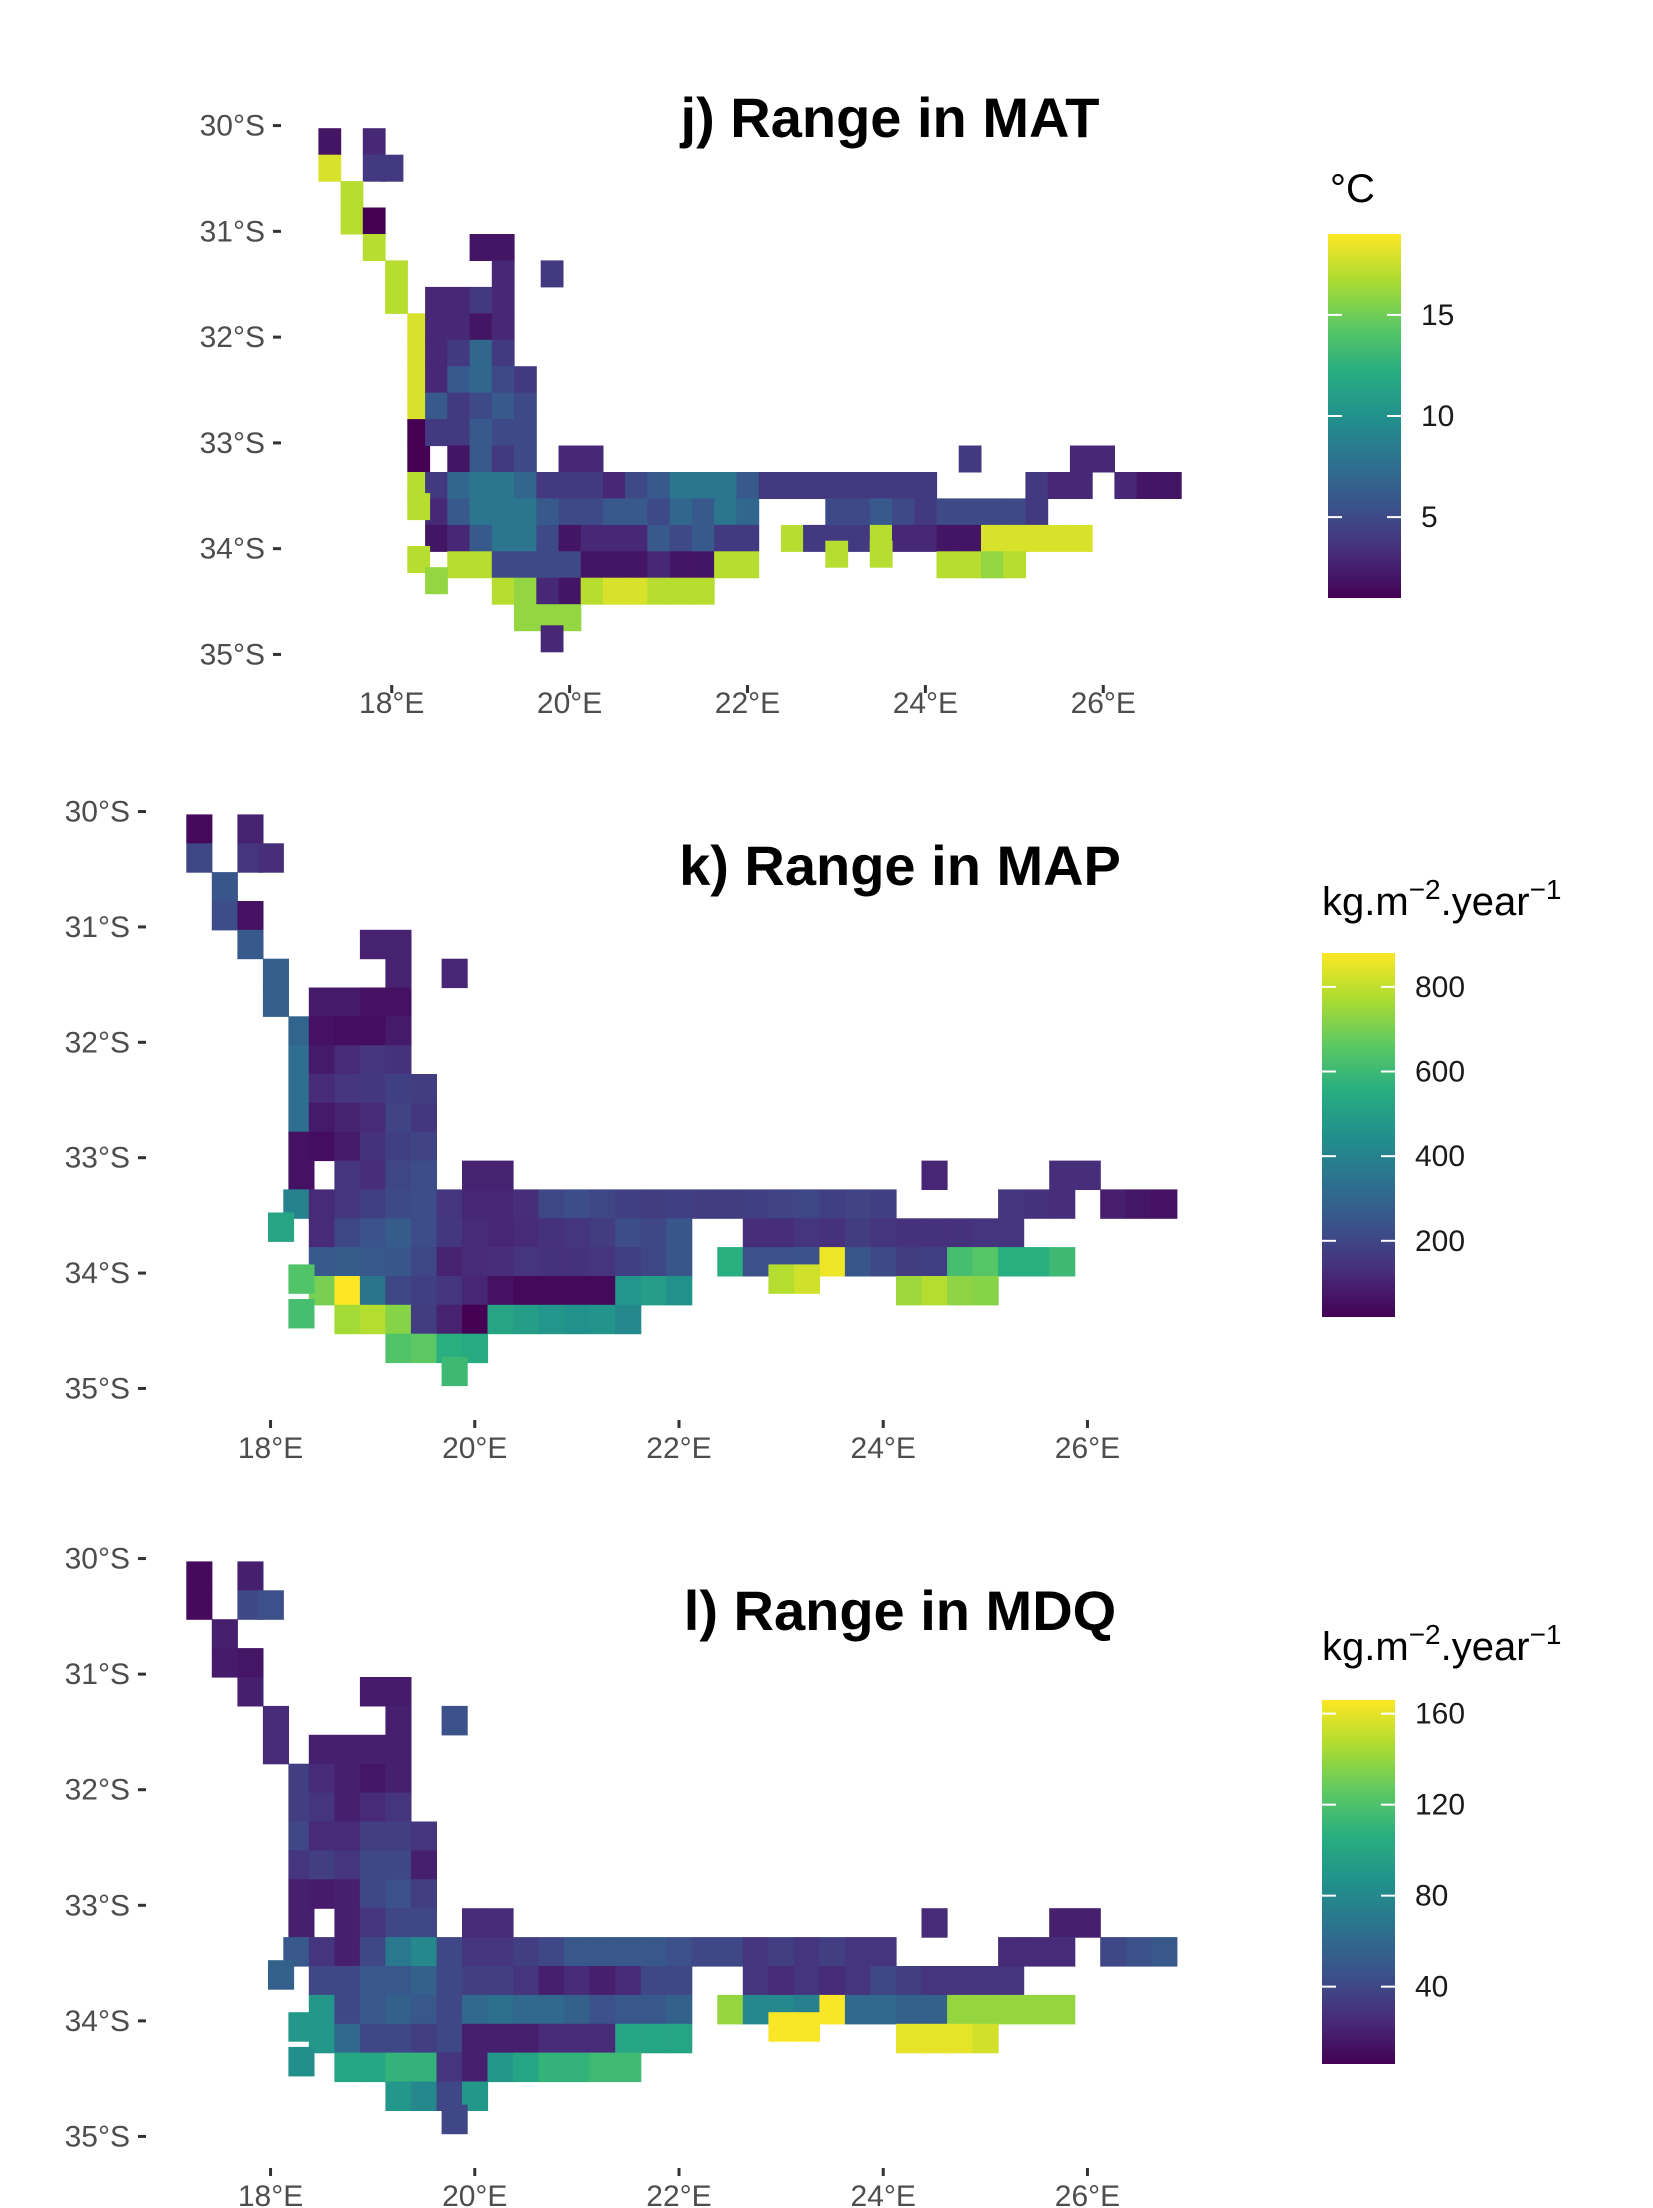  I want to click on legend-tick-label: 400, so click(1440, 1156).